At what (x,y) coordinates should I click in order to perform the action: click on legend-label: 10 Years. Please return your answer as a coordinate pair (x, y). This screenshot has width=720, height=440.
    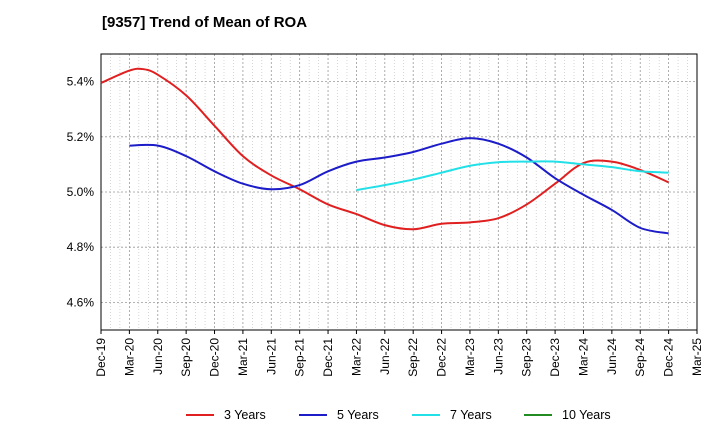
    Looking at the image, I should click on (586, 415).